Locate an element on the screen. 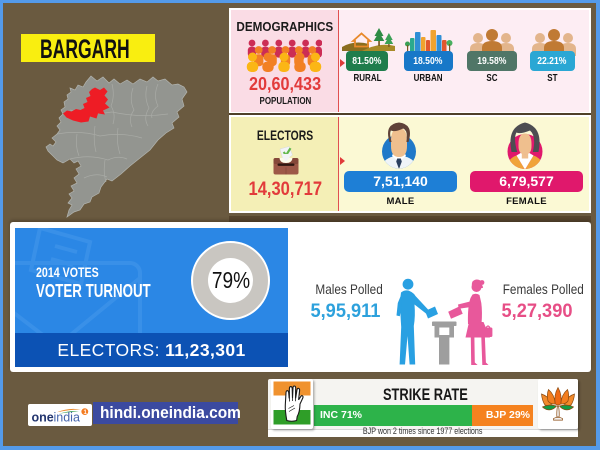 The image size is (600, 450). svg-text: 1 is located at coordinates (86, 413).